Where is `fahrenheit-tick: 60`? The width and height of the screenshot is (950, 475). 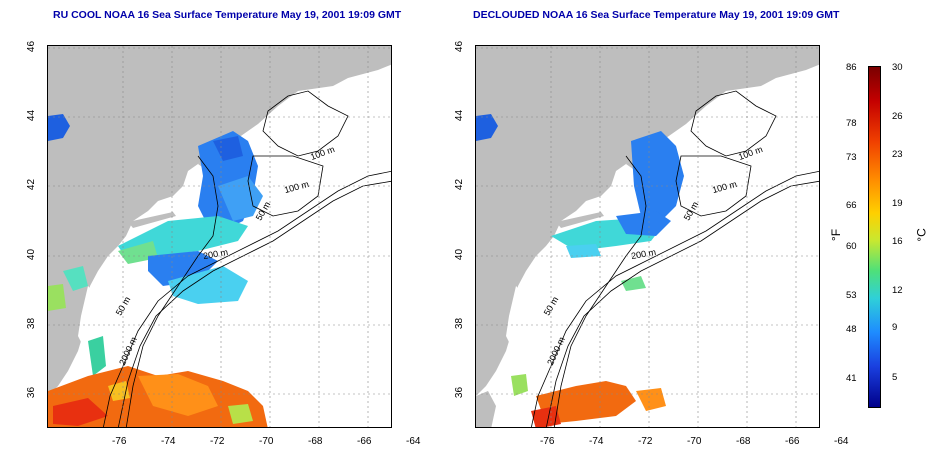
fahrenheit-tick: 60 is located at coordinates (851, 246).